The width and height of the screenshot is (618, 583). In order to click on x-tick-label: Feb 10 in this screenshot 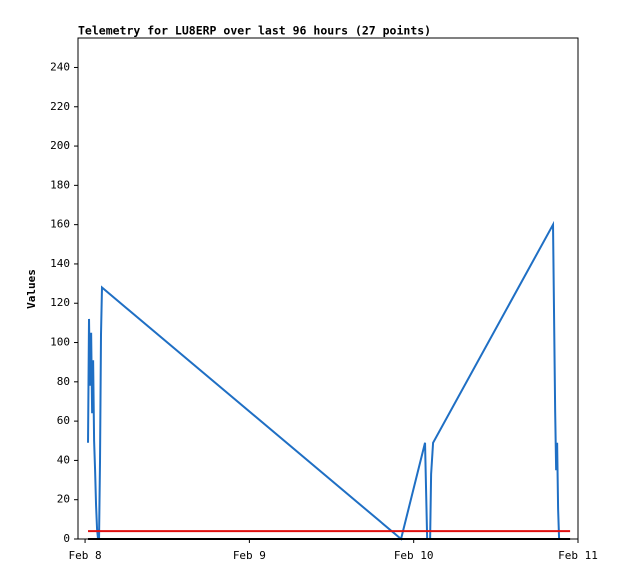, I will do `click(414, 555)`.